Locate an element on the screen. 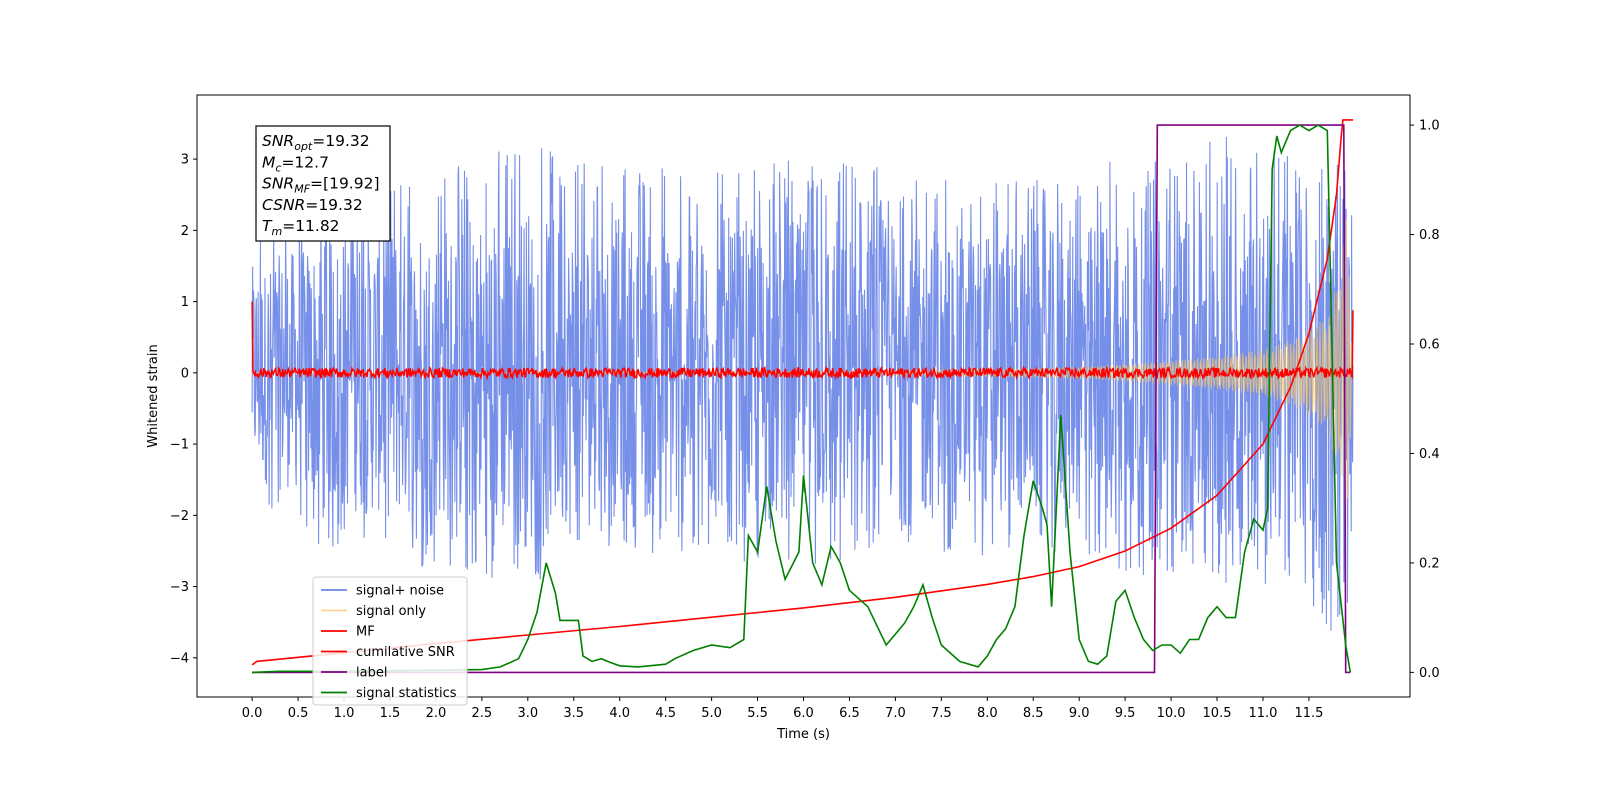  x-tick-label: 9.0 is located at coordinates (1079, 713).